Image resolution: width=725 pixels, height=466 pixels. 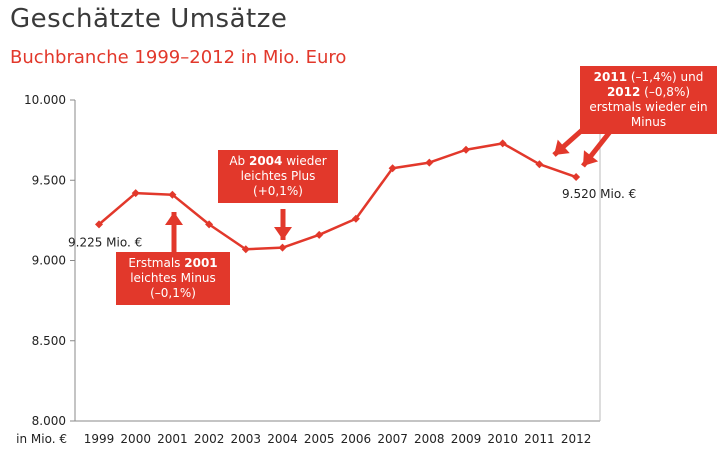 I want to click on y-tick-label: 10.000, so click(x=45, y=100).